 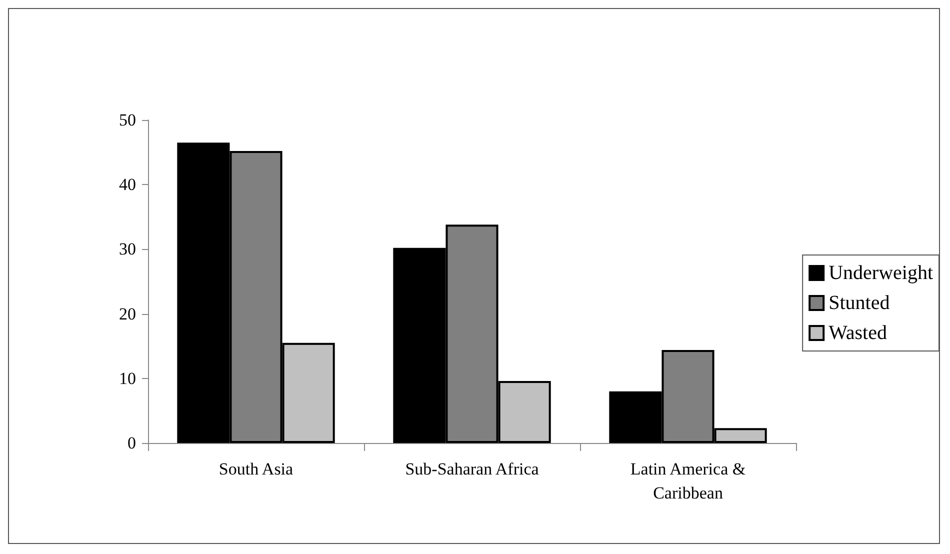 What do you see at coordinates (688, 481) in the screenshot?
I see `x-tick-label: Latin America & Caribbean` at bounding box center [688, 481].